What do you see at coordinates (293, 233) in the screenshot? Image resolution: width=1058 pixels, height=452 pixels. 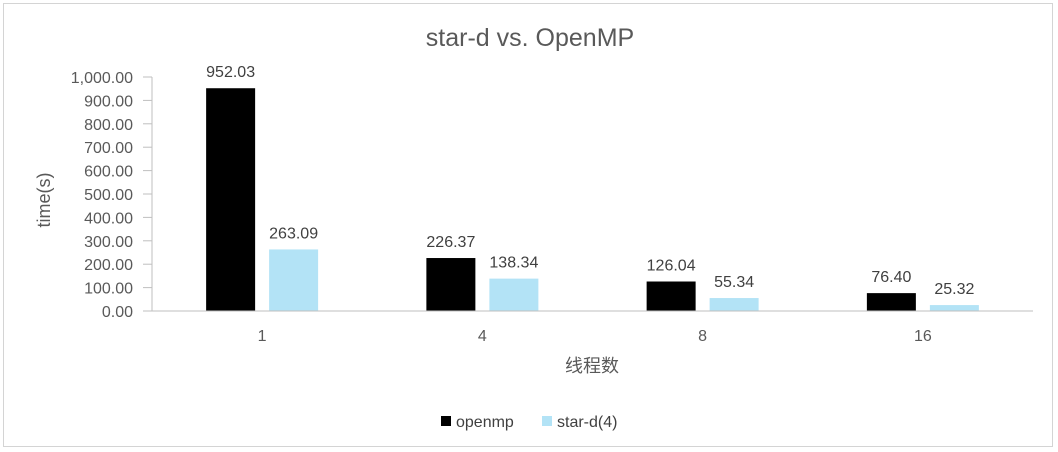 I see `data-label: 263.09` at bounding box center [293, 233].